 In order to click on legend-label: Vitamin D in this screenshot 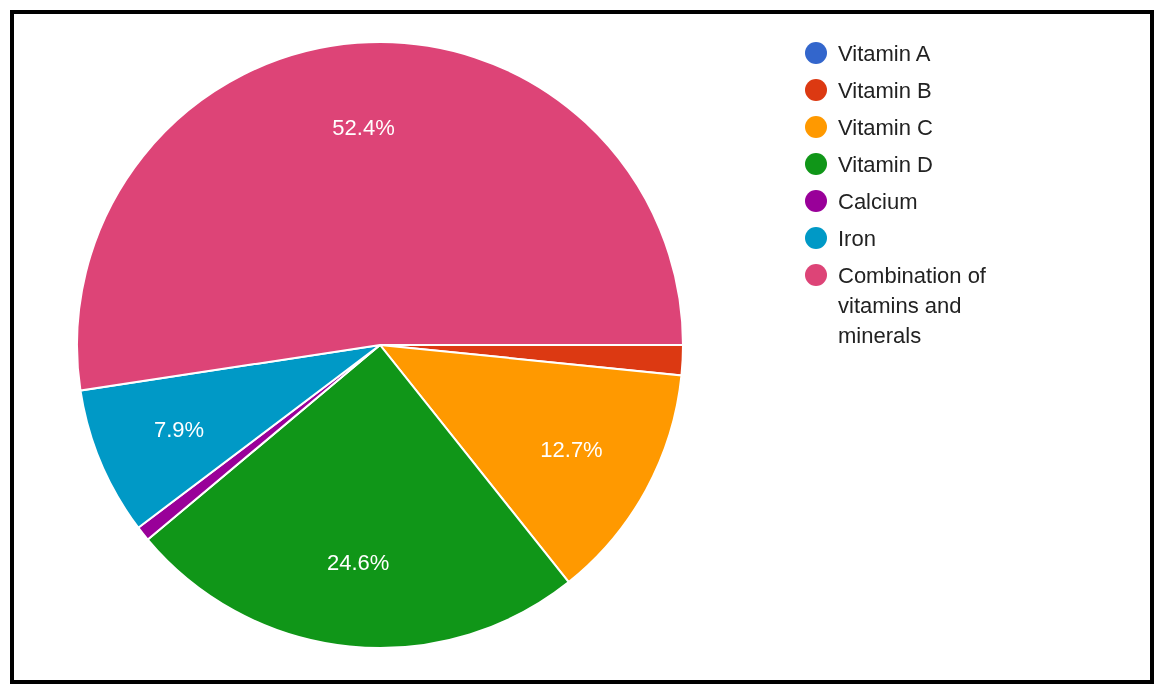, I will do `click(885, 164)`.